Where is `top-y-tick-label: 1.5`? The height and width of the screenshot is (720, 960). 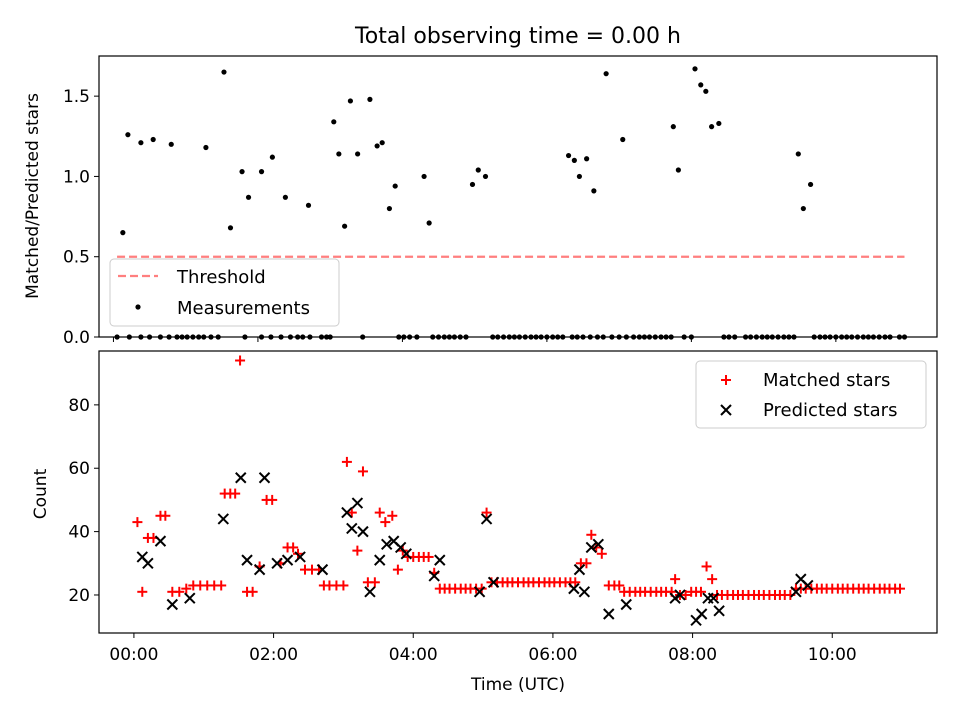 top-y-tick-label: 1.5 is located at coordinates (76, 97).